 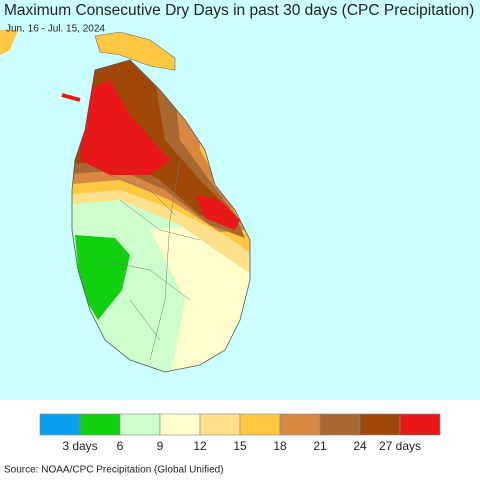 I want to click on legend: 3 days 6 9 12 15 18 21 24 27 days, so click(x=240, y=433).